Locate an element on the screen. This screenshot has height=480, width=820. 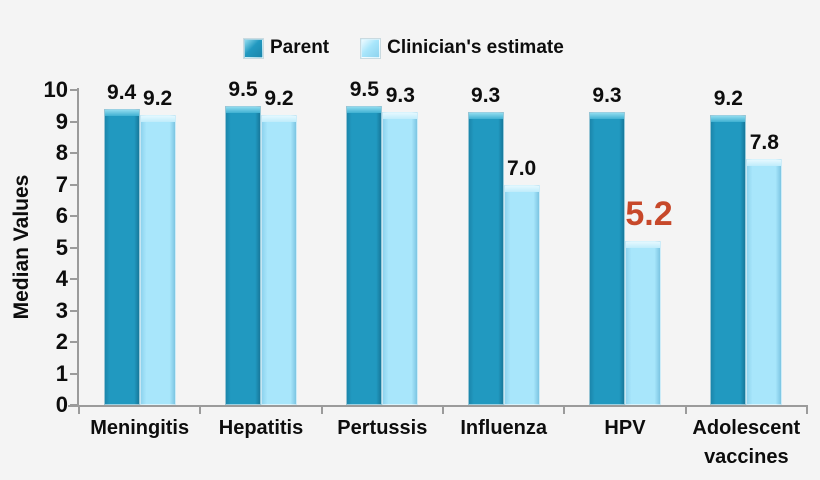
bar-parent-hepatitis is located at coordinates (243, 255).